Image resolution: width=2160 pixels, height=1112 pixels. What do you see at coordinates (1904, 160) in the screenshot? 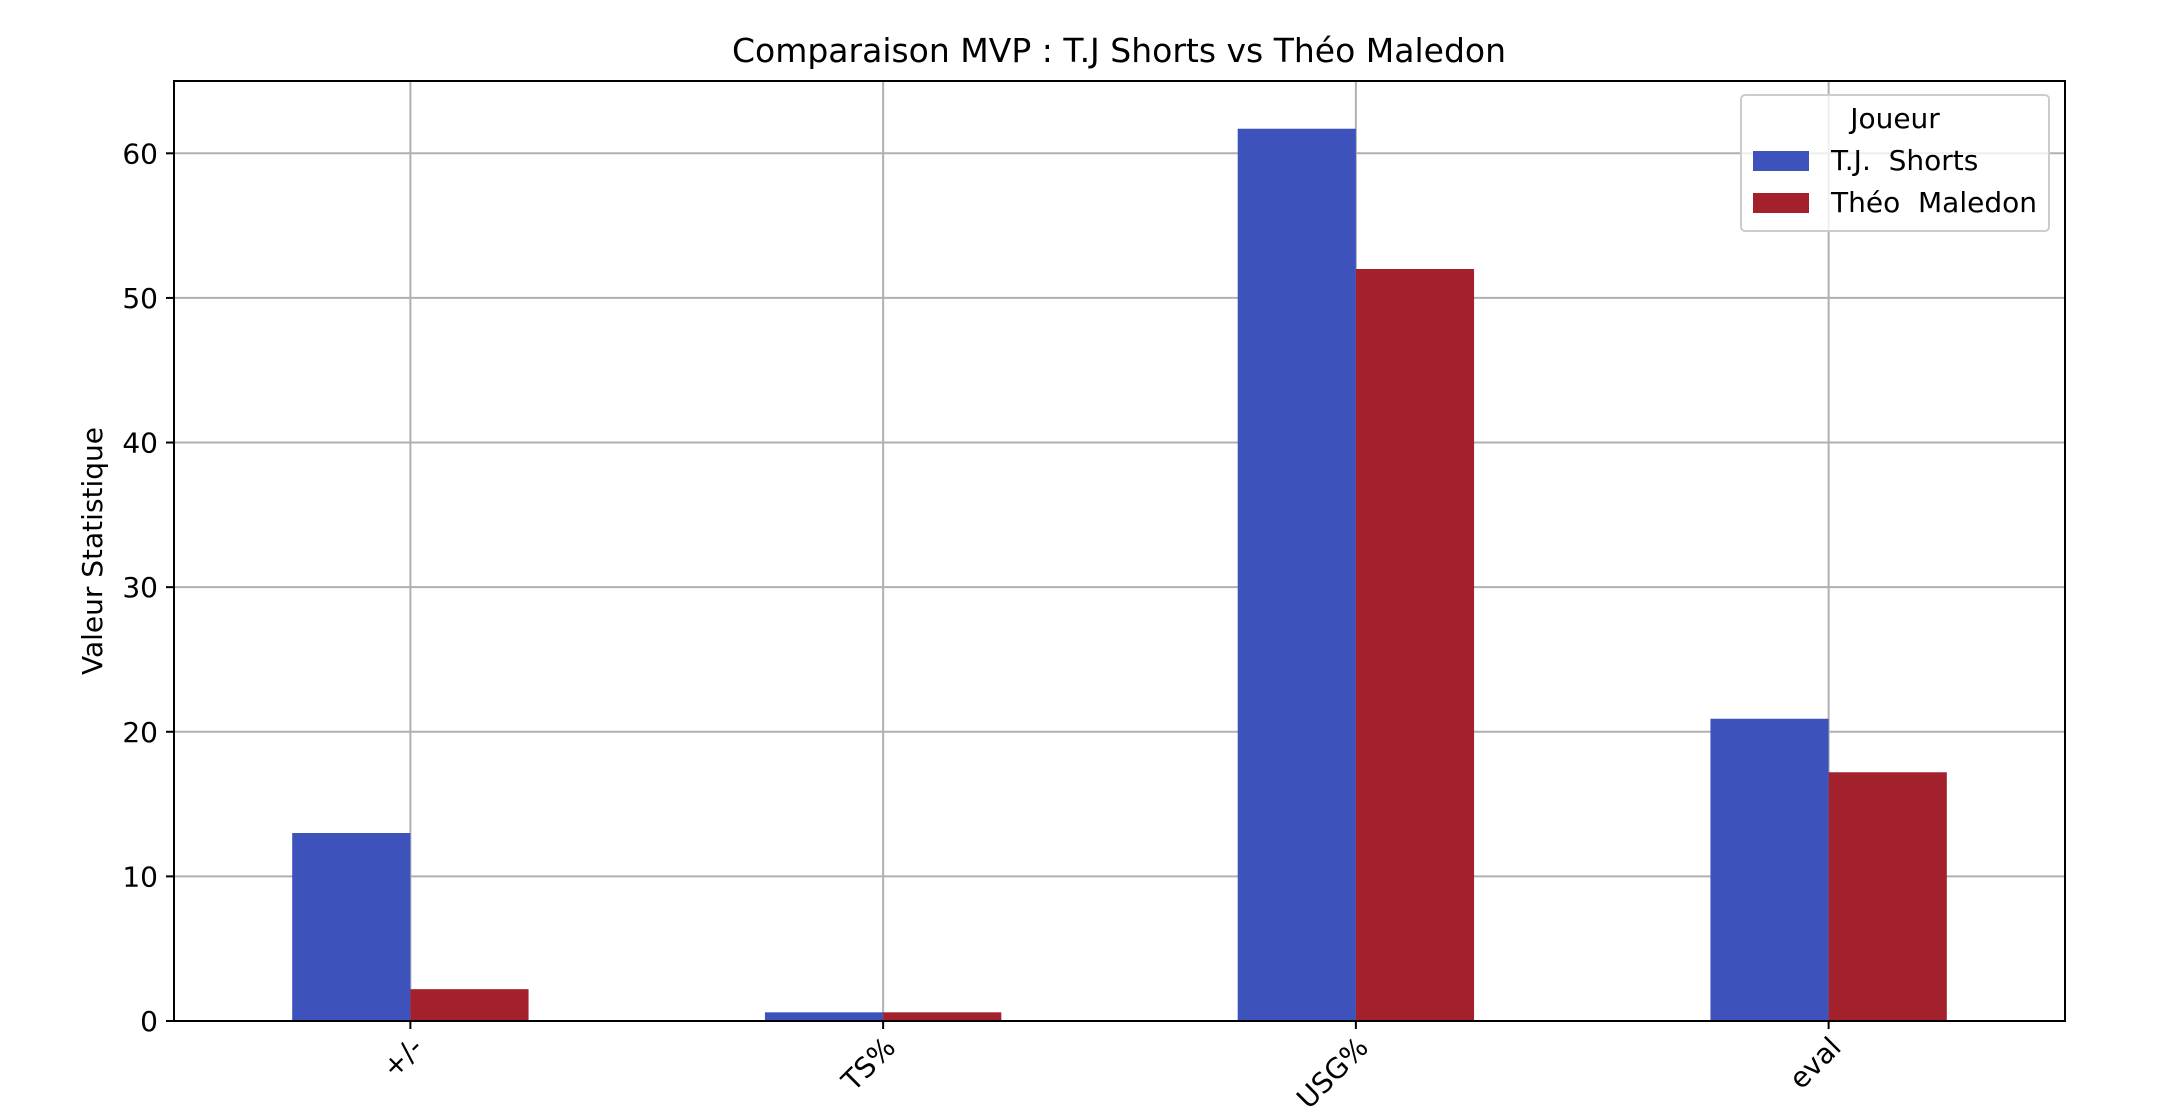
I see `legend-label: T.J. Shorts` at bounding box center [1904, 160].